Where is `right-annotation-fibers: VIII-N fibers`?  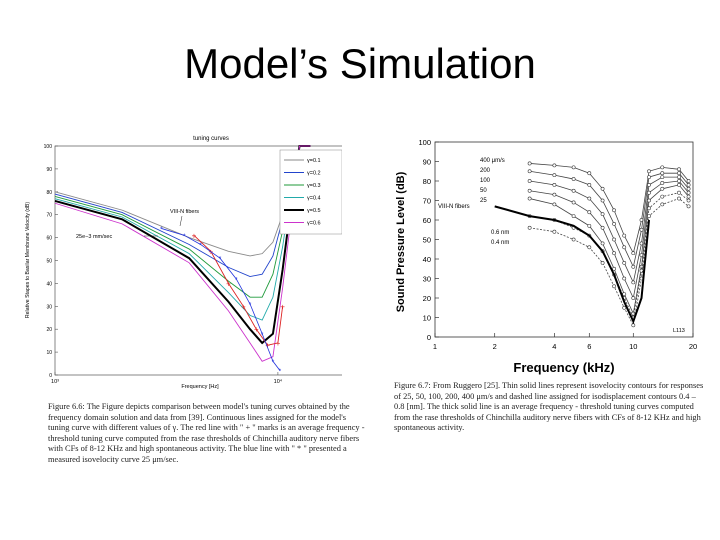 right-annotation-fibers: VIII-N fibers is located at coordinates (454, 207).